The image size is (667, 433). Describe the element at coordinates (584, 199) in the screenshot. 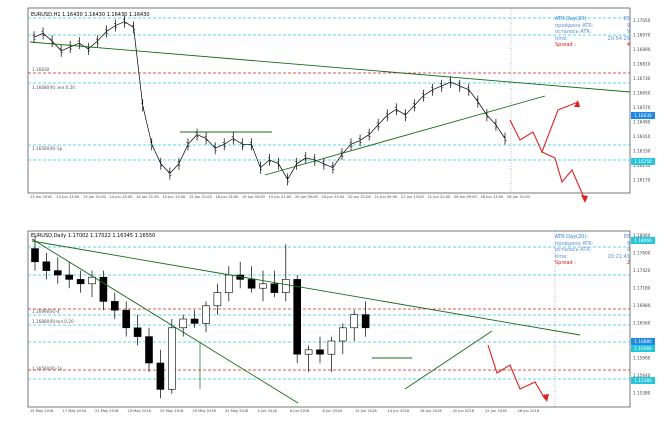

I see `forecast-arrow-down` at that location.